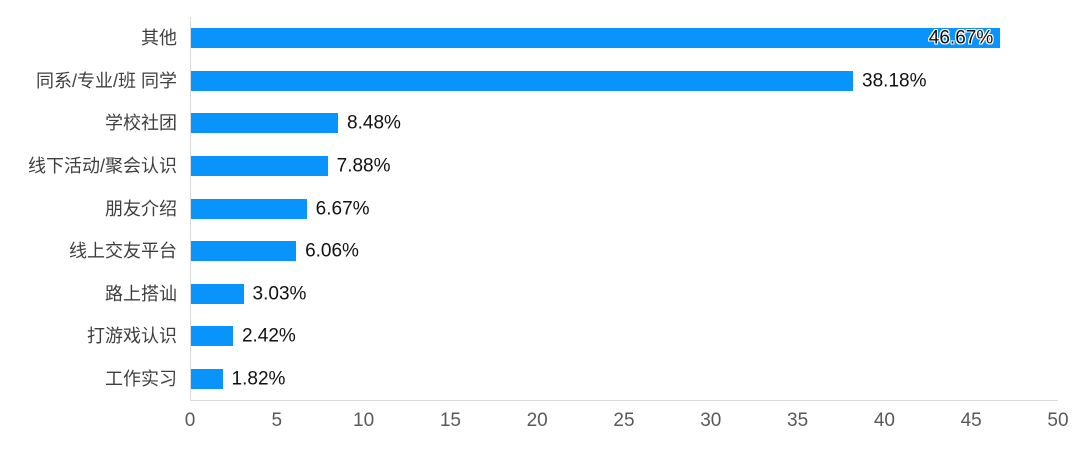  What do you see at coordinates (342, 209) in the screenshot?
I see `value-label: 6.67%` at bounding box center [342, 209].